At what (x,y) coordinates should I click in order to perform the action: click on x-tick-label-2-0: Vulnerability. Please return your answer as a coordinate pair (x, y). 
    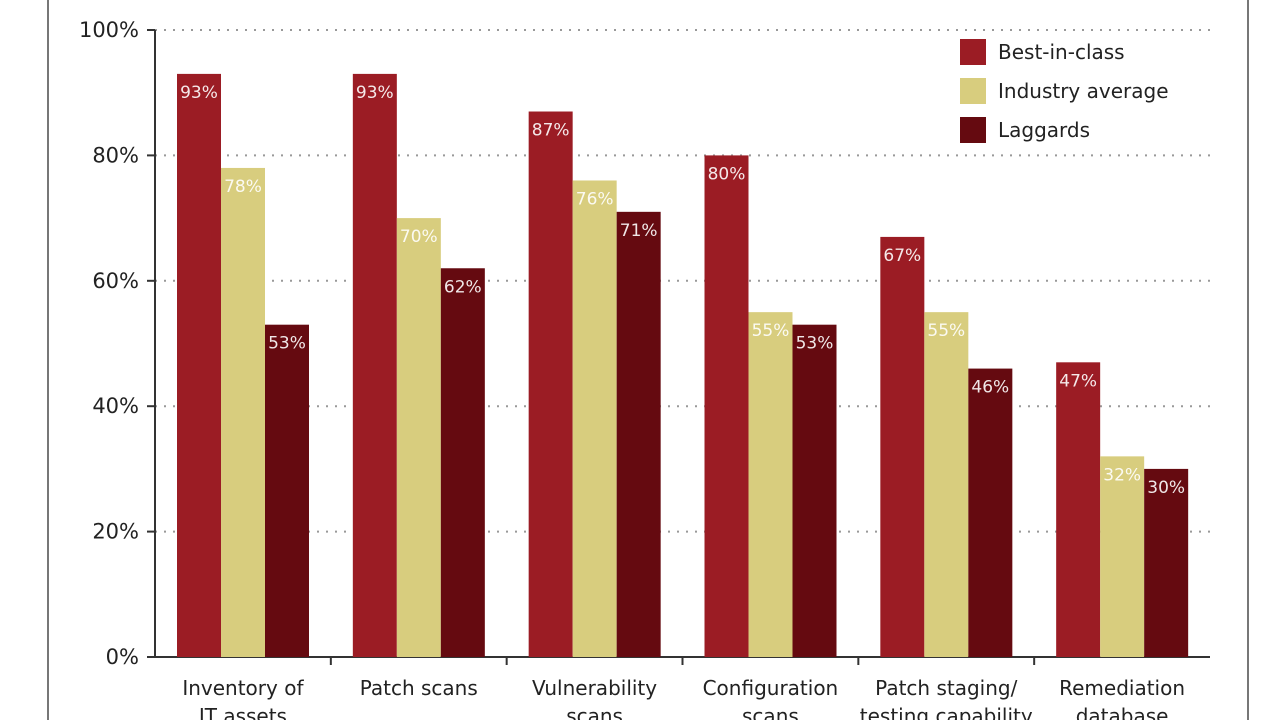
    Looking at the image, I should click on (594, 688).